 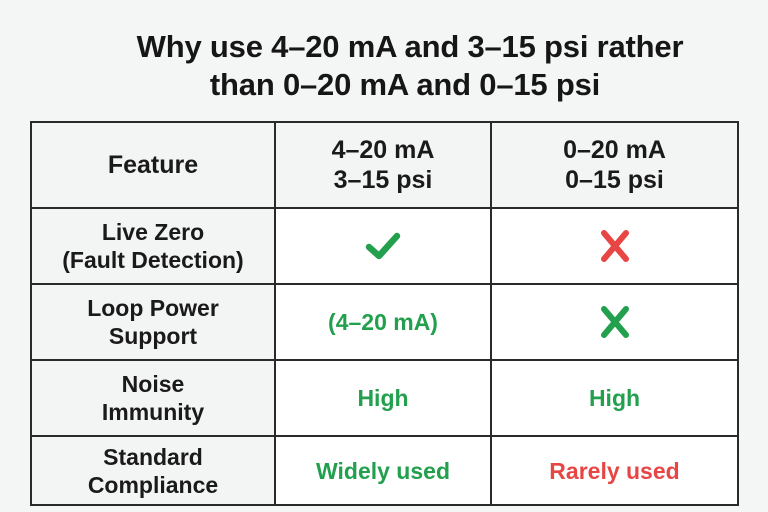 I want to click on value-text: Rarely used, so click(x=614, y=470).